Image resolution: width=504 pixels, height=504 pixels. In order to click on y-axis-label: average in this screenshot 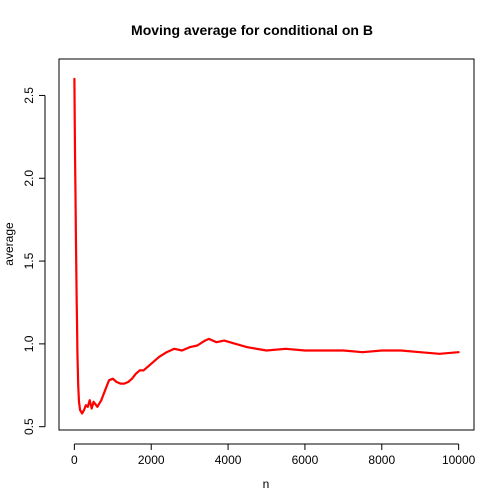, I will do `click(9, 244)`.